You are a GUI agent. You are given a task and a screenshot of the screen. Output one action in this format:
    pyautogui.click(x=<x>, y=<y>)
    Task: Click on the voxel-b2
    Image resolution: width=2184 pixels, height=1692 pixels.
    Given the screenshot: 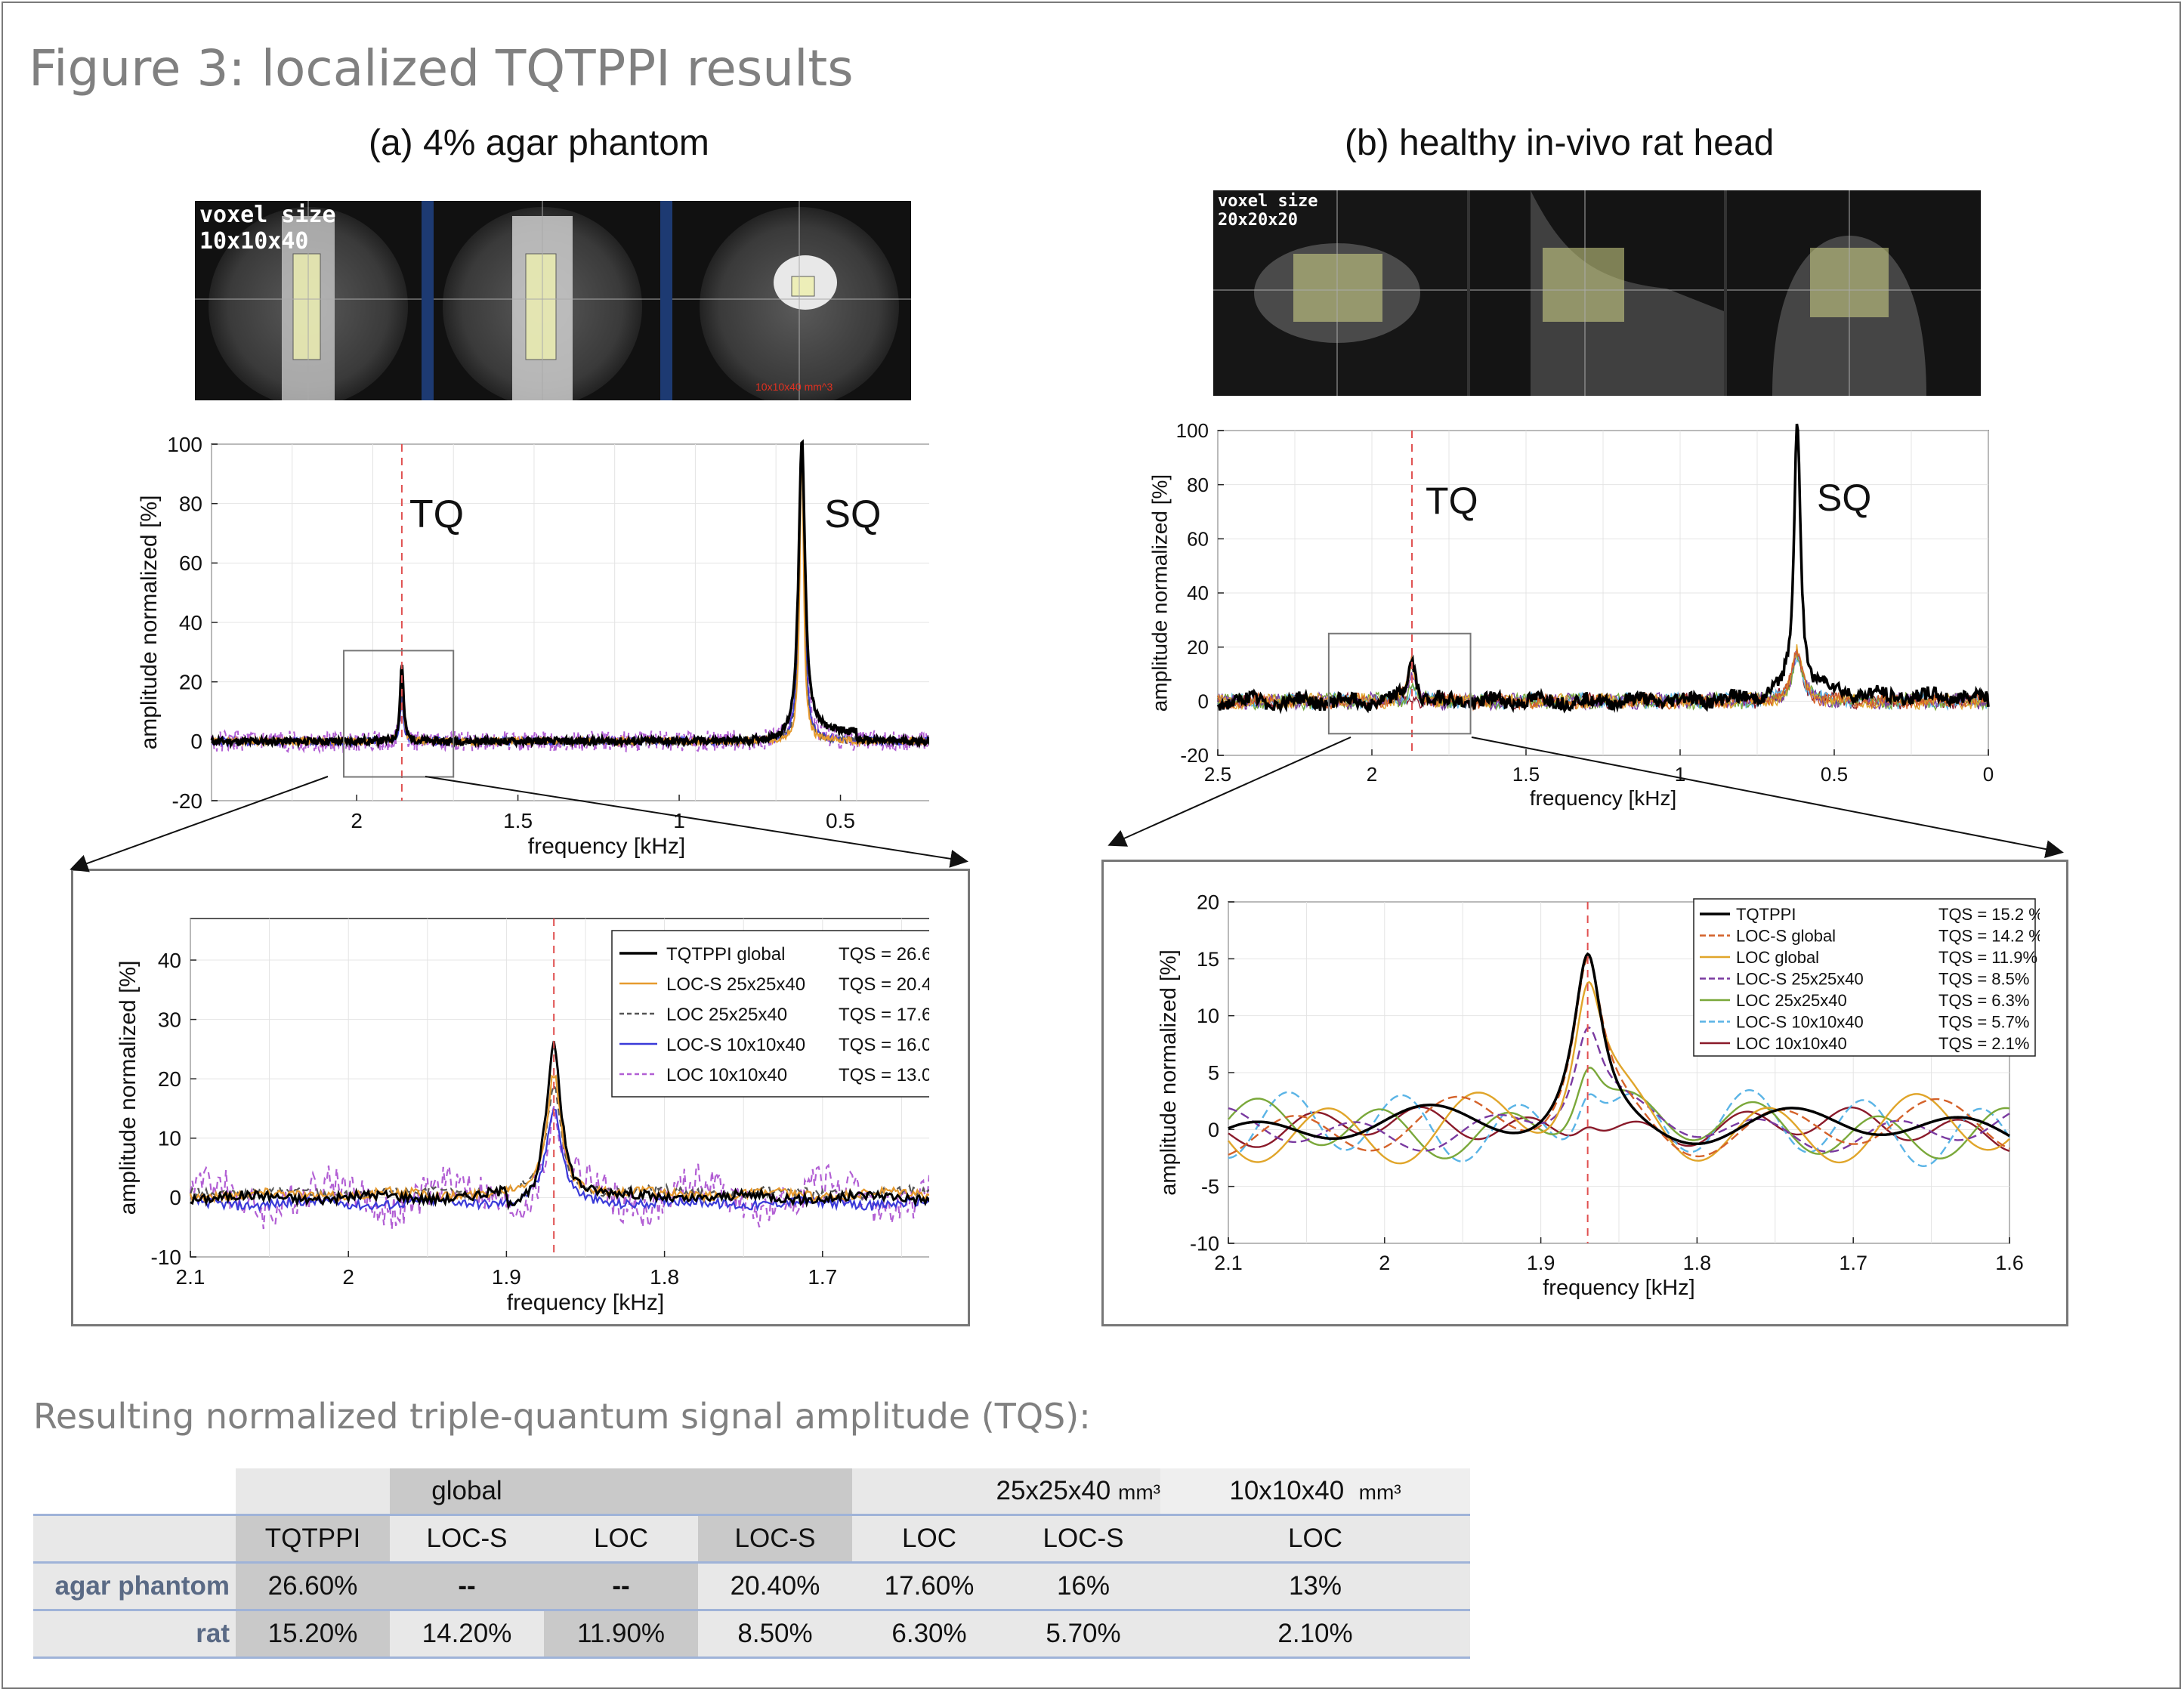 What is the action you would take?
    pyautogui.click(x=1583, y=285)
    